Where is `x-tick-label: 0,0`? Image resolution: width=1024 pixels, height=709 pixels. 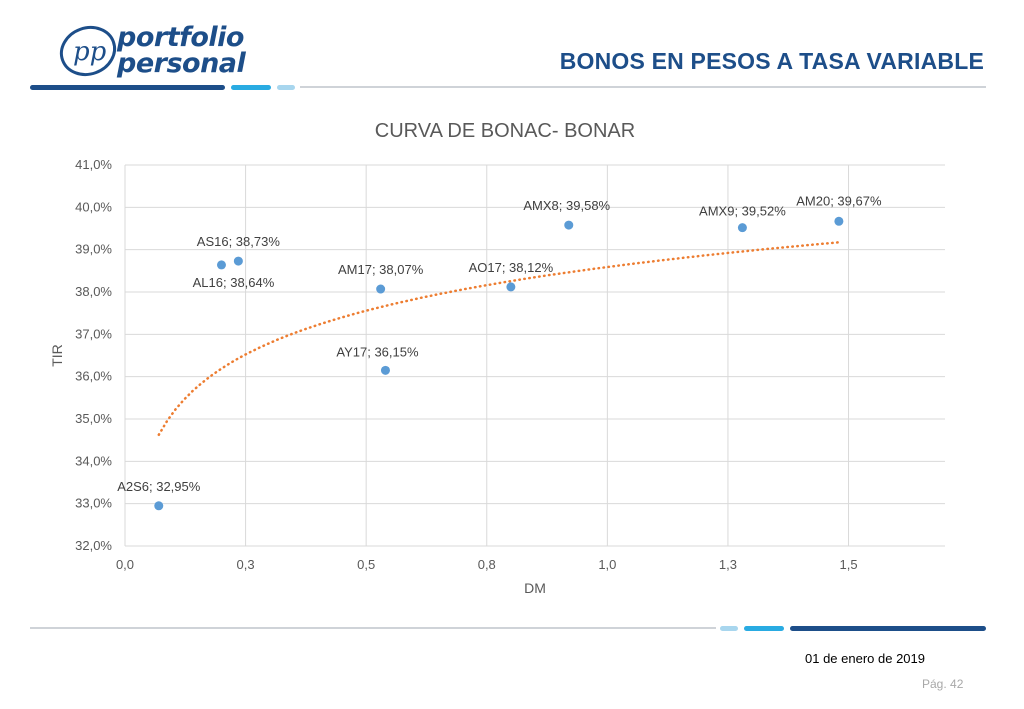
x-tick-label: 0,0 is located at coordinates (125, 564).